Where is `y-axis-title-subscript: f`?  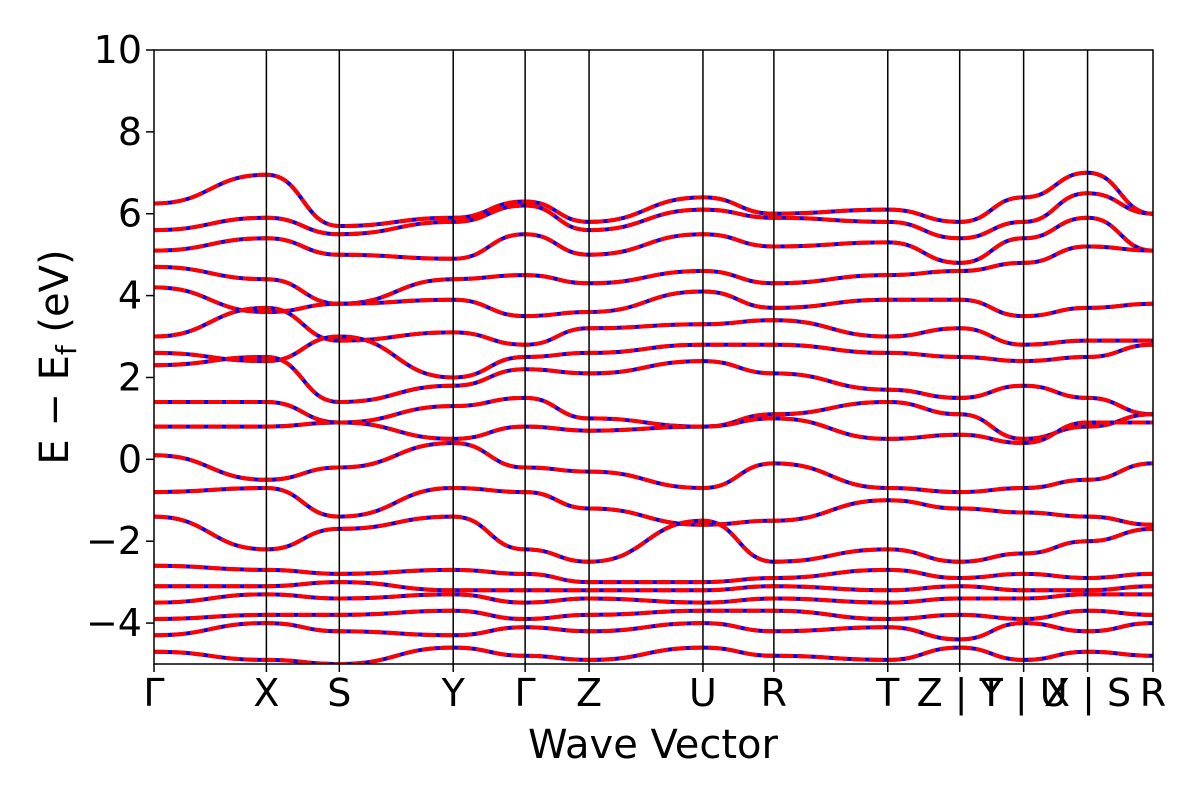 y-axis-title-subscript: f is located at coordinates (66, 349).